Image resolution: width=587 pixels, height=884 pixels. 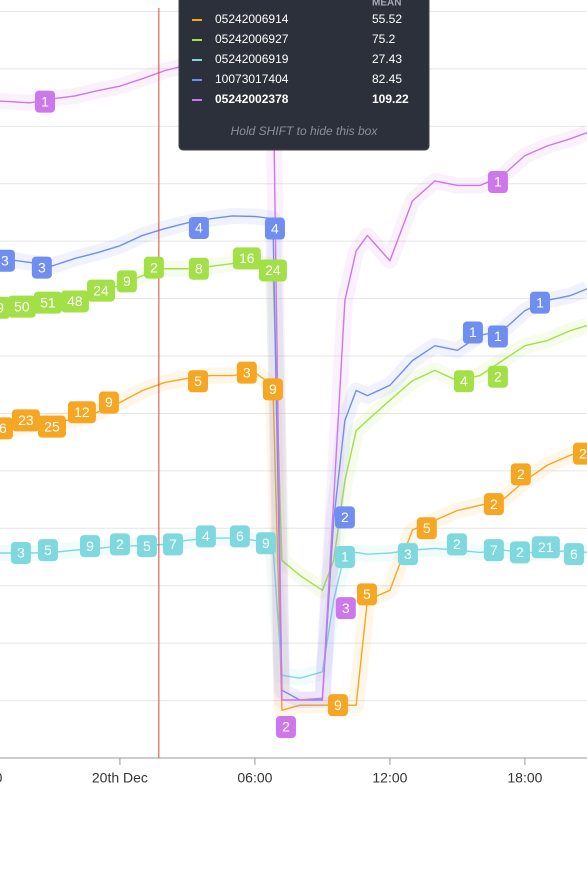 I want to click on badge: 6, so click(x=6, y=428).